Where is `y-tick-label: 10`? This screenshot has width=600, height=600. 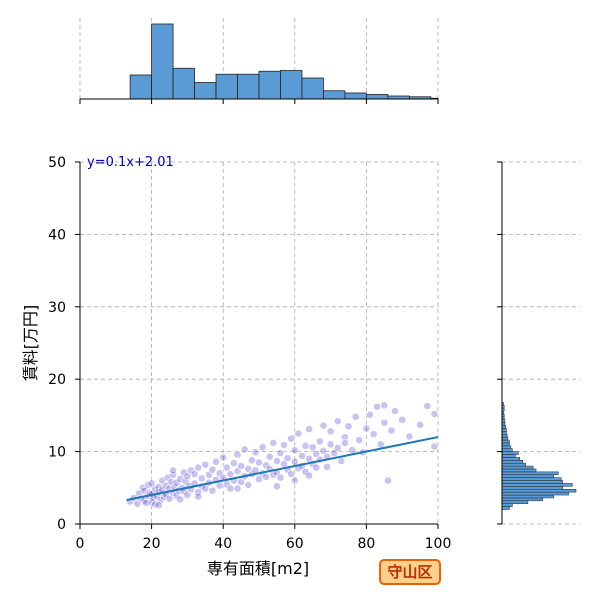 y-tick-label: 10 is located at coordinates (57, 453).